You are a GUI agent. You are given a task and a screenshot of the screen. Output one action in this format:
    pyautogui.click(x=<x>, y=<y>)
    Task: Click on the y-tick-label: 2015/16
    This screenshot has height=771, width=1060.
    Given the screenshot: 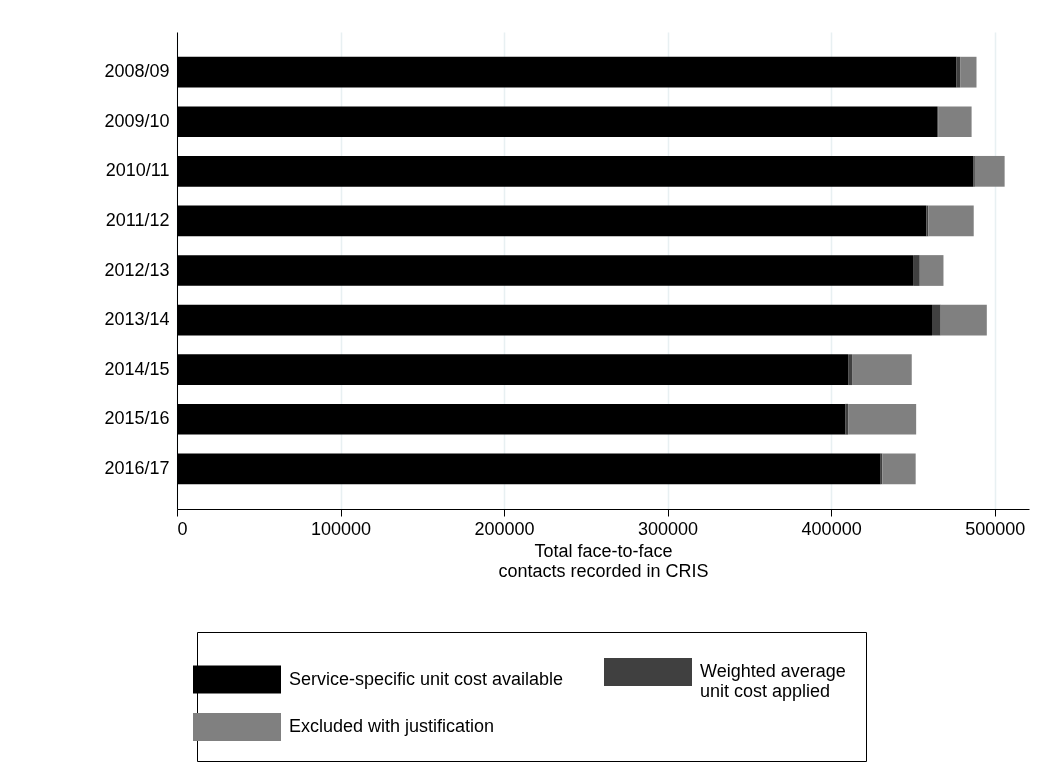 What is the action you would take?
    pyautogui.click(x=137, y=418)
    